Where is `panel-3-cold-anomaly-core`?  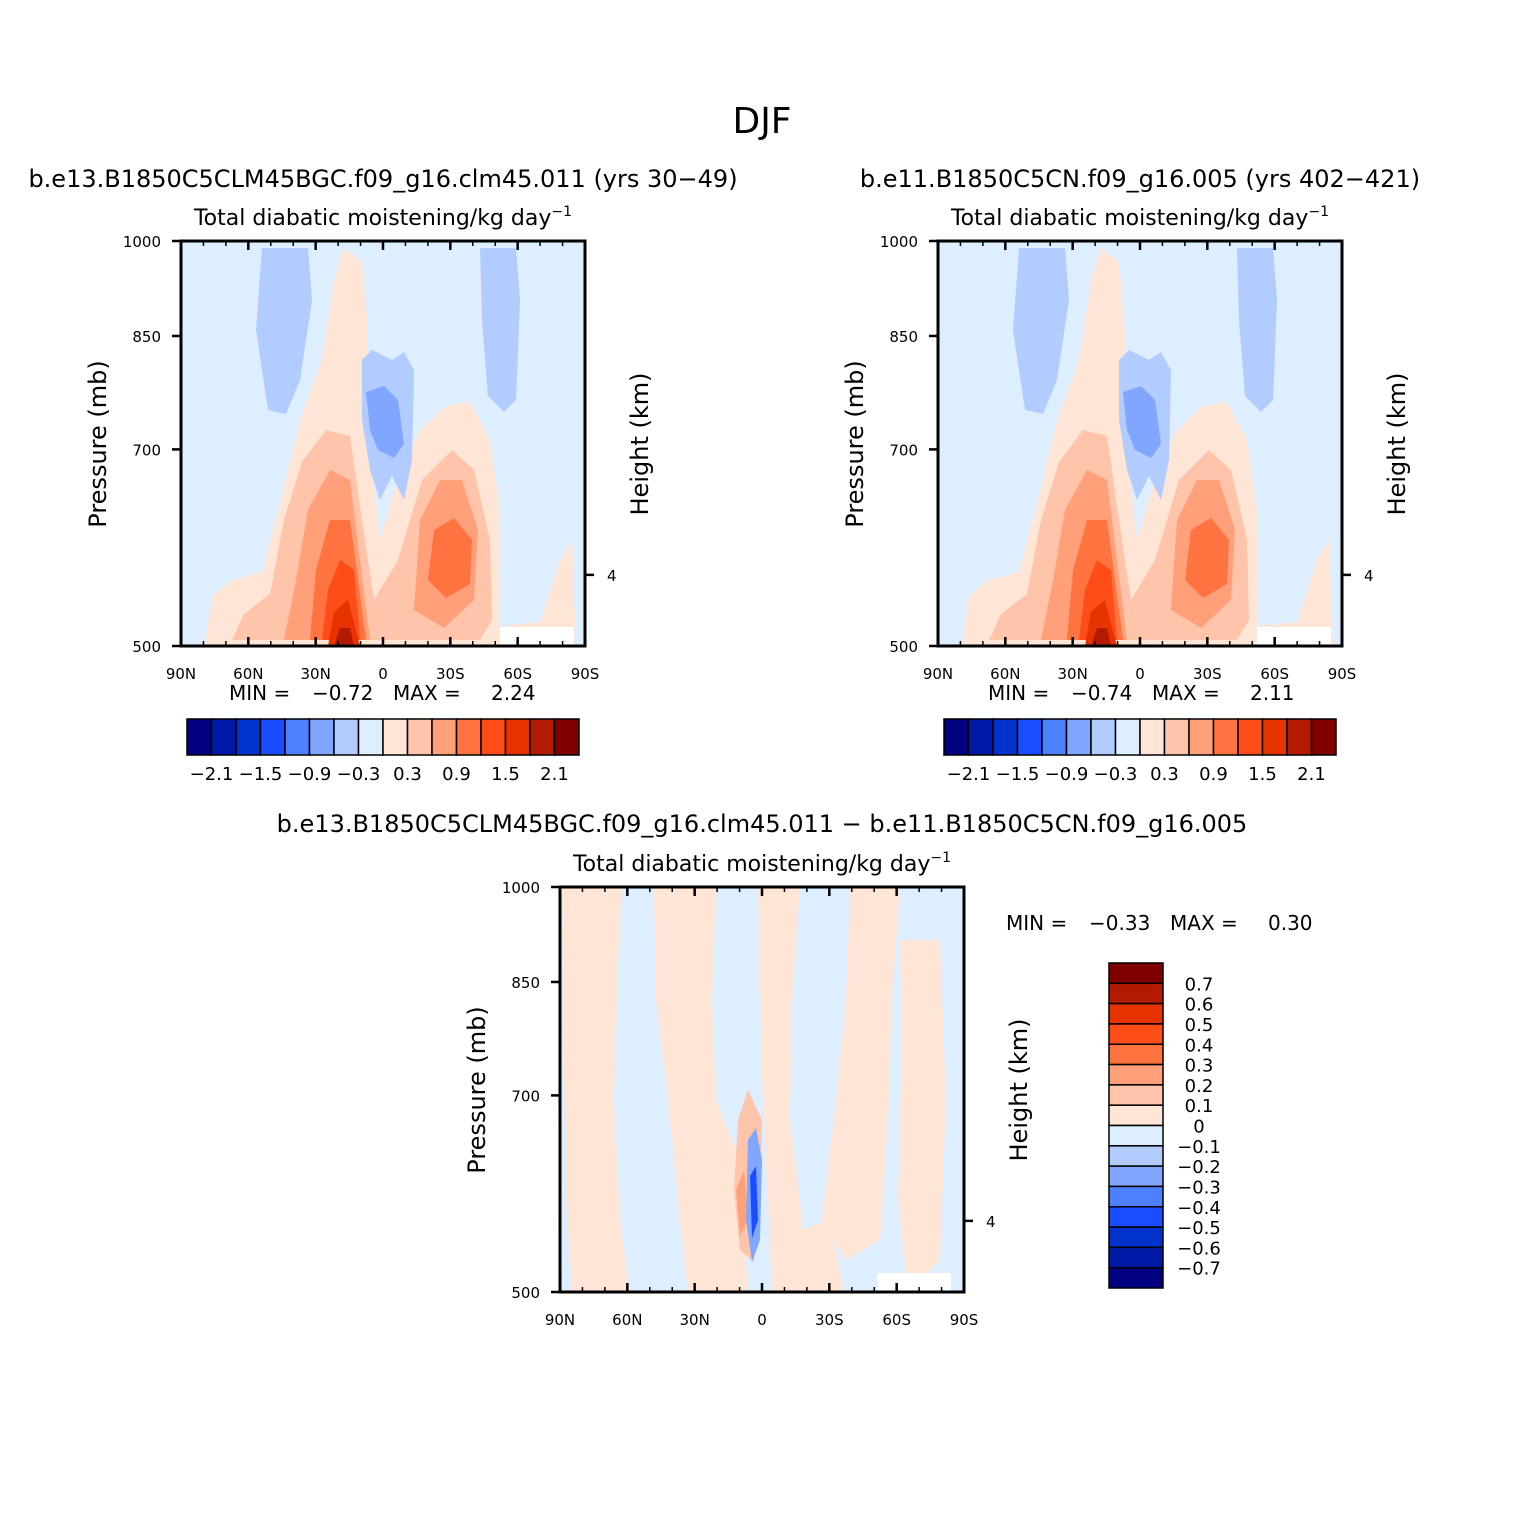 panel-3-cold-anomaly-core is located at coordinates (754, 1202).